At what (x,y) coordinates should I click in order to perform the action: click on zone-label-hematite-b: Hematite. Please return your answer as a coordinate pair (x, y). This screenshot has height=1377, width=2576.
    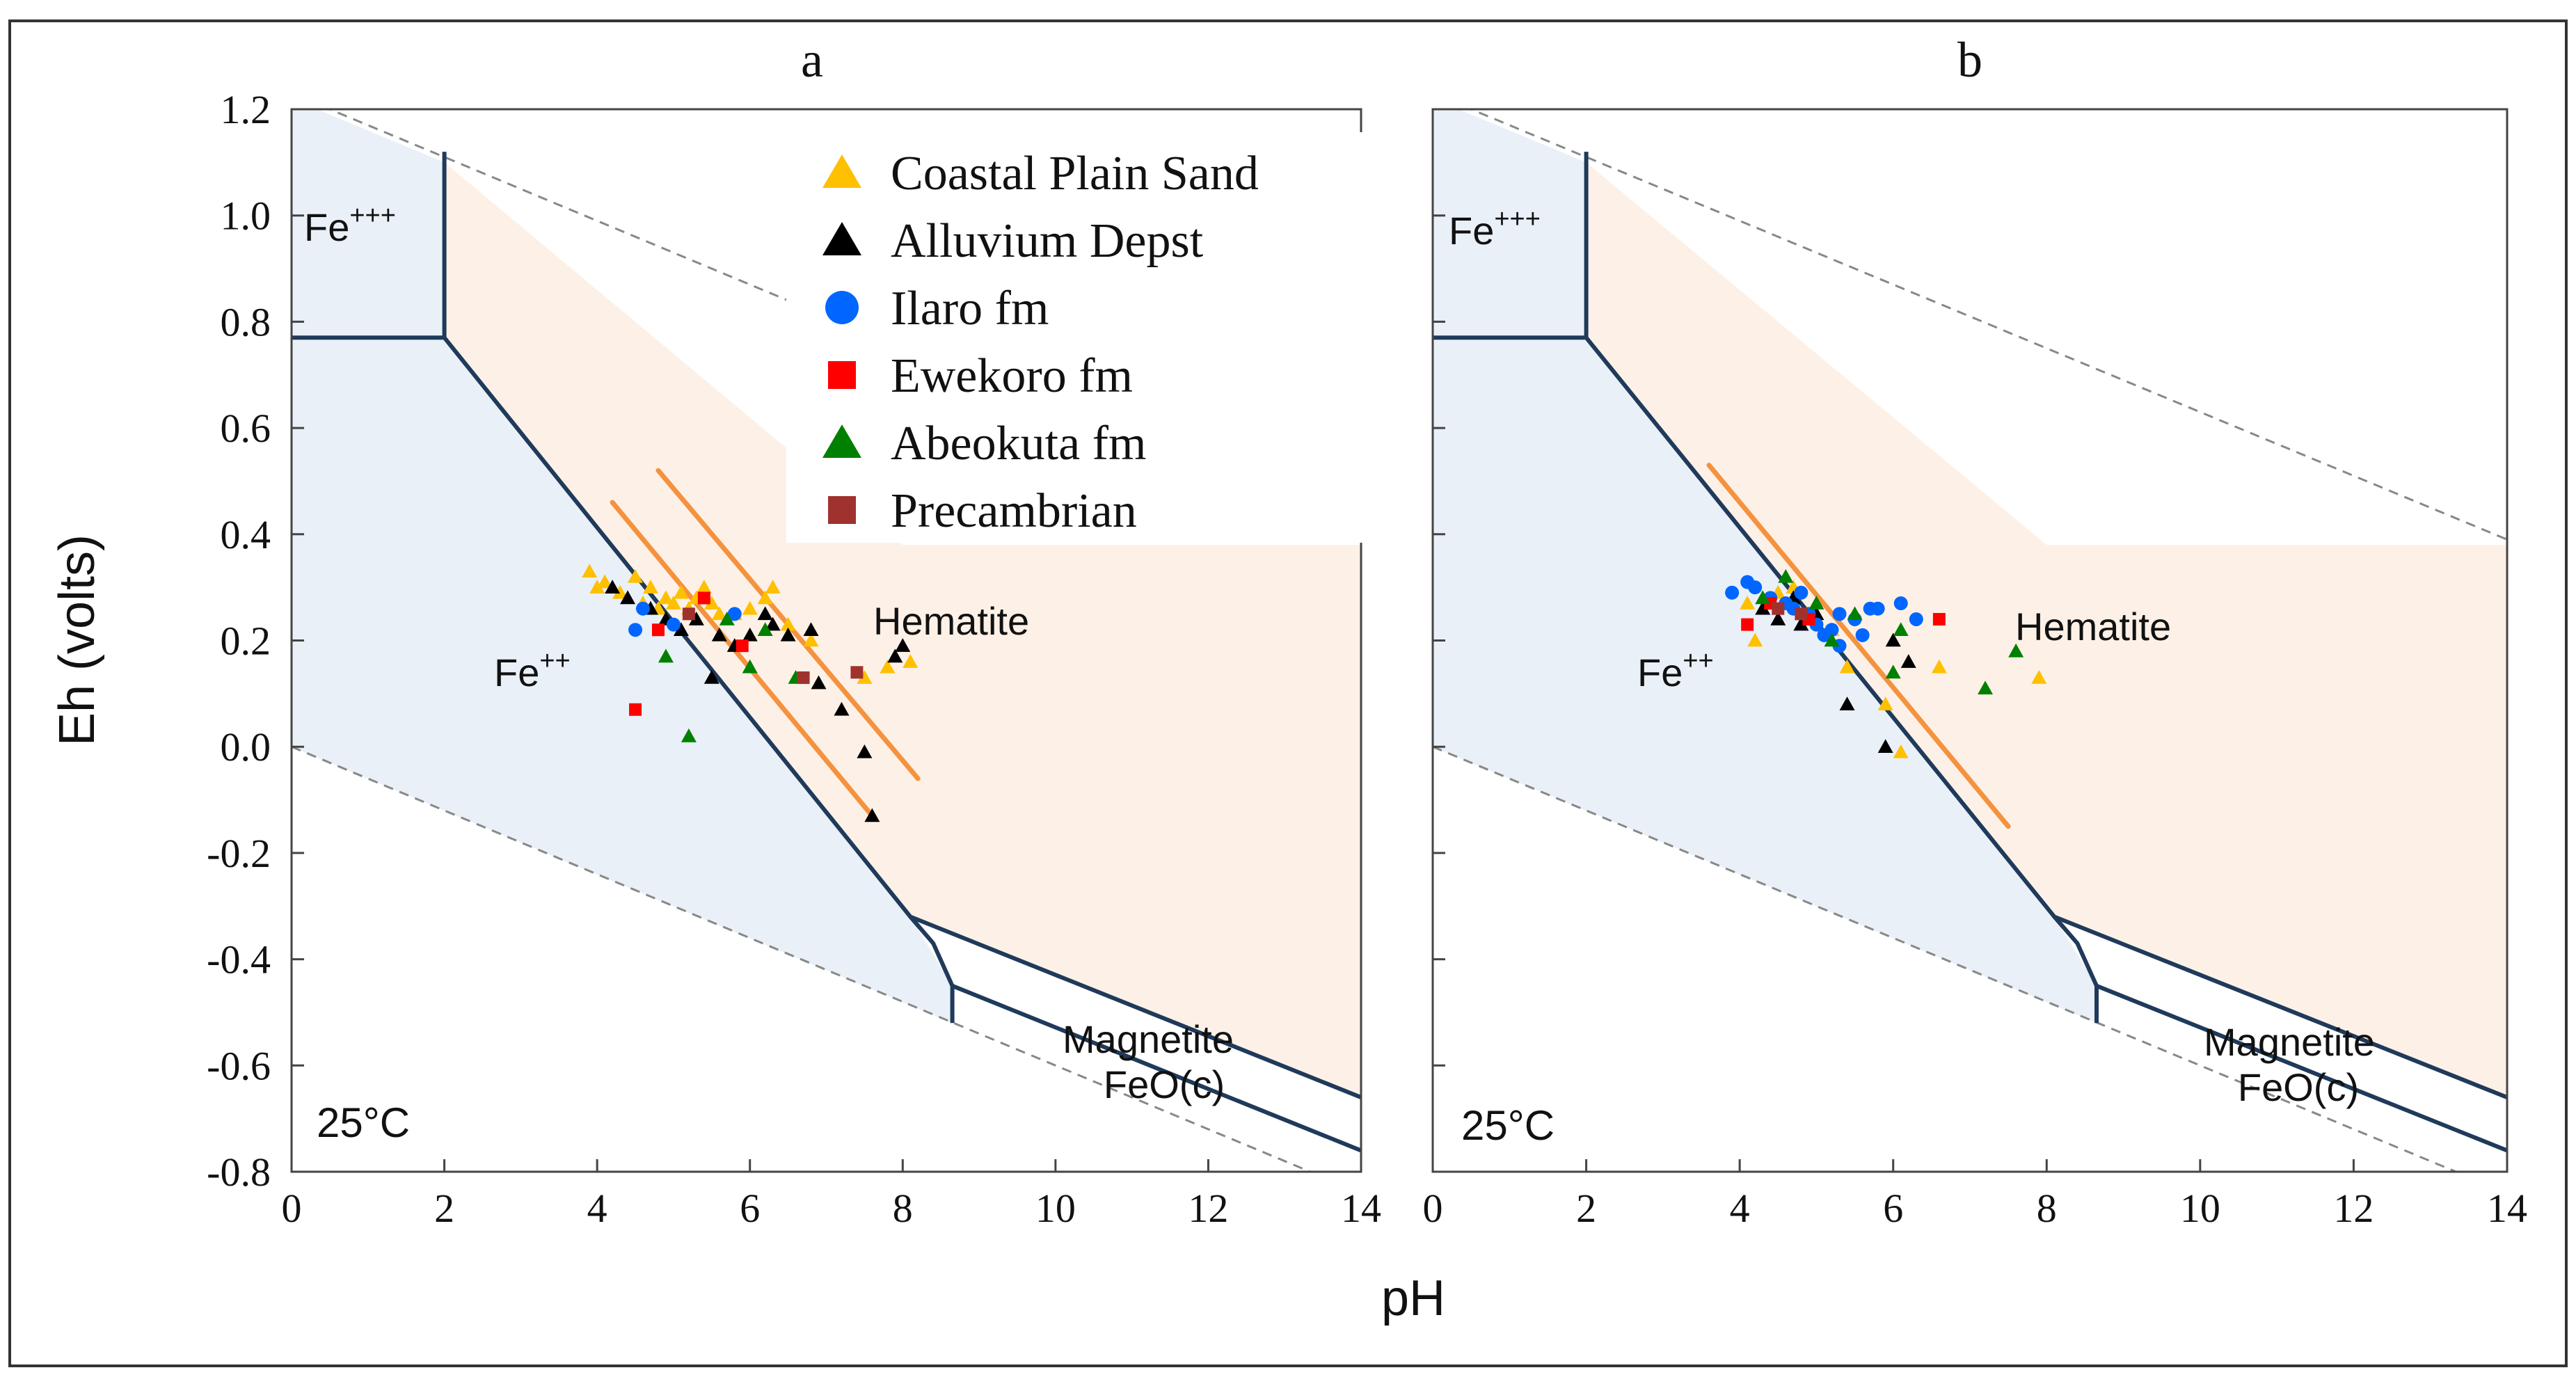
    Looking at the image, I should click on (2093, 627).